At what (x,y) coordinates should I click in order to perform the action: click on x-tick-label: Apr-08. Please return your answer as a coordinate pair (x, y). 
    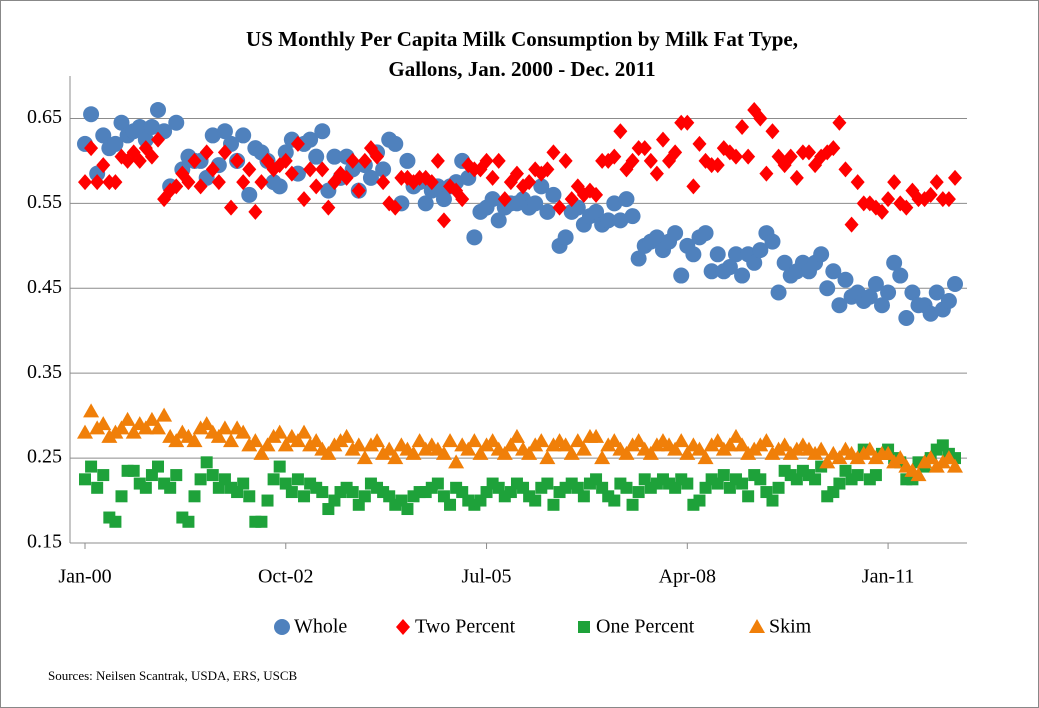
    Looking at the image, I should click on (687, 577).